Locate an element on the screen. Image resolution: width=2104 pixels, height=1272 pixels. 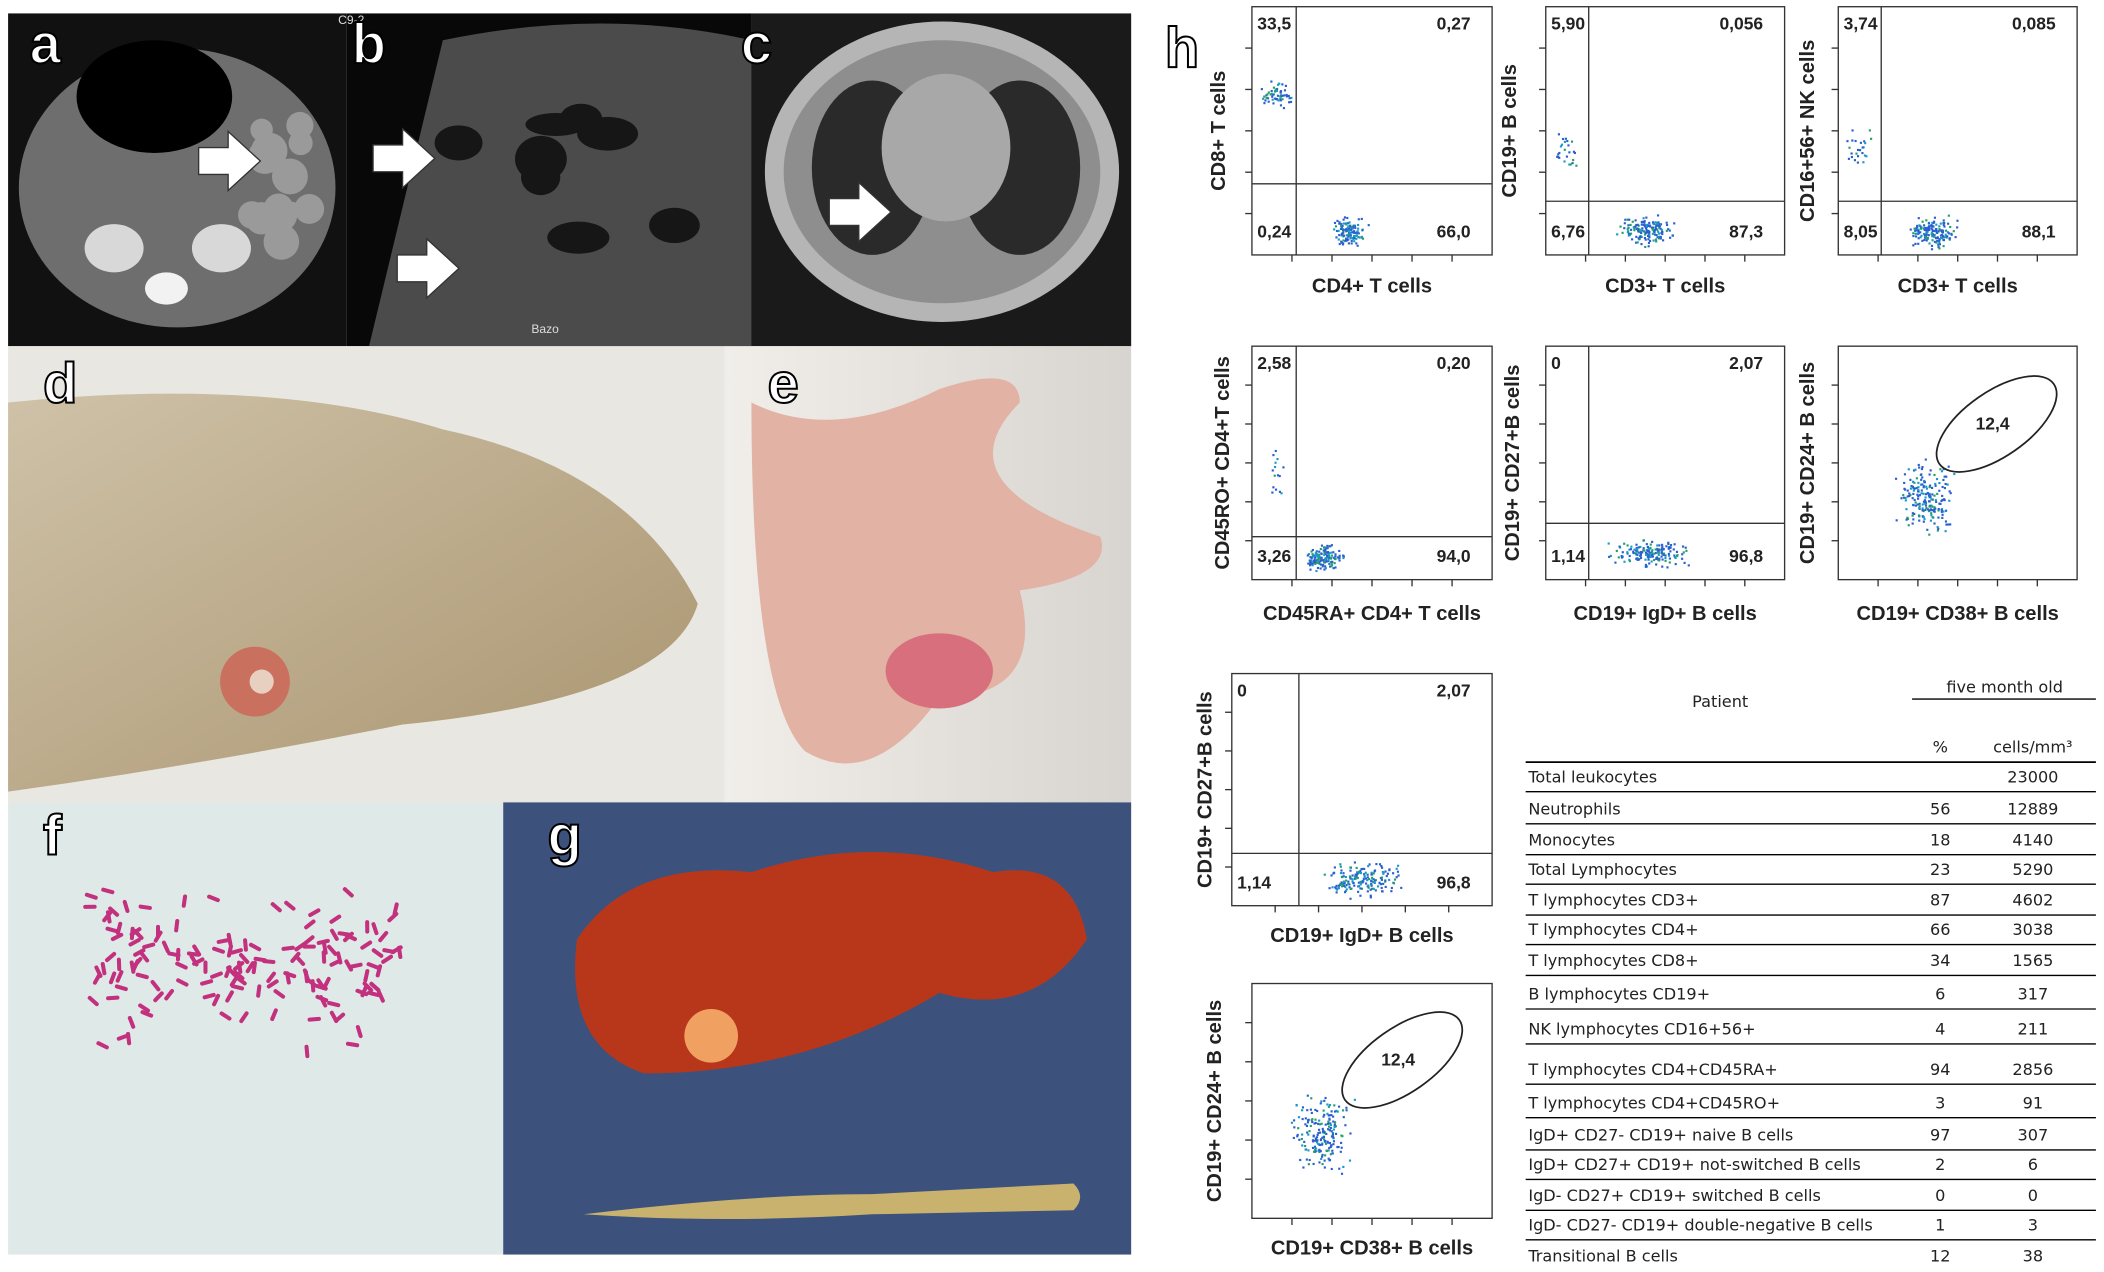
y-axis-label: CD16+56+ NK cells is located at coordinates (1808, 131).